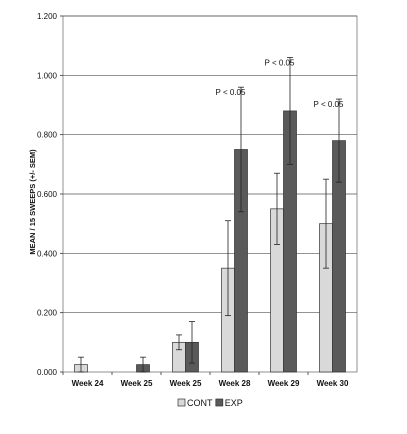  What do you see at coordinates (47, 75) in the screenshot?
I see `y-tick-label: 1.000` at bounding box center [47, 75].